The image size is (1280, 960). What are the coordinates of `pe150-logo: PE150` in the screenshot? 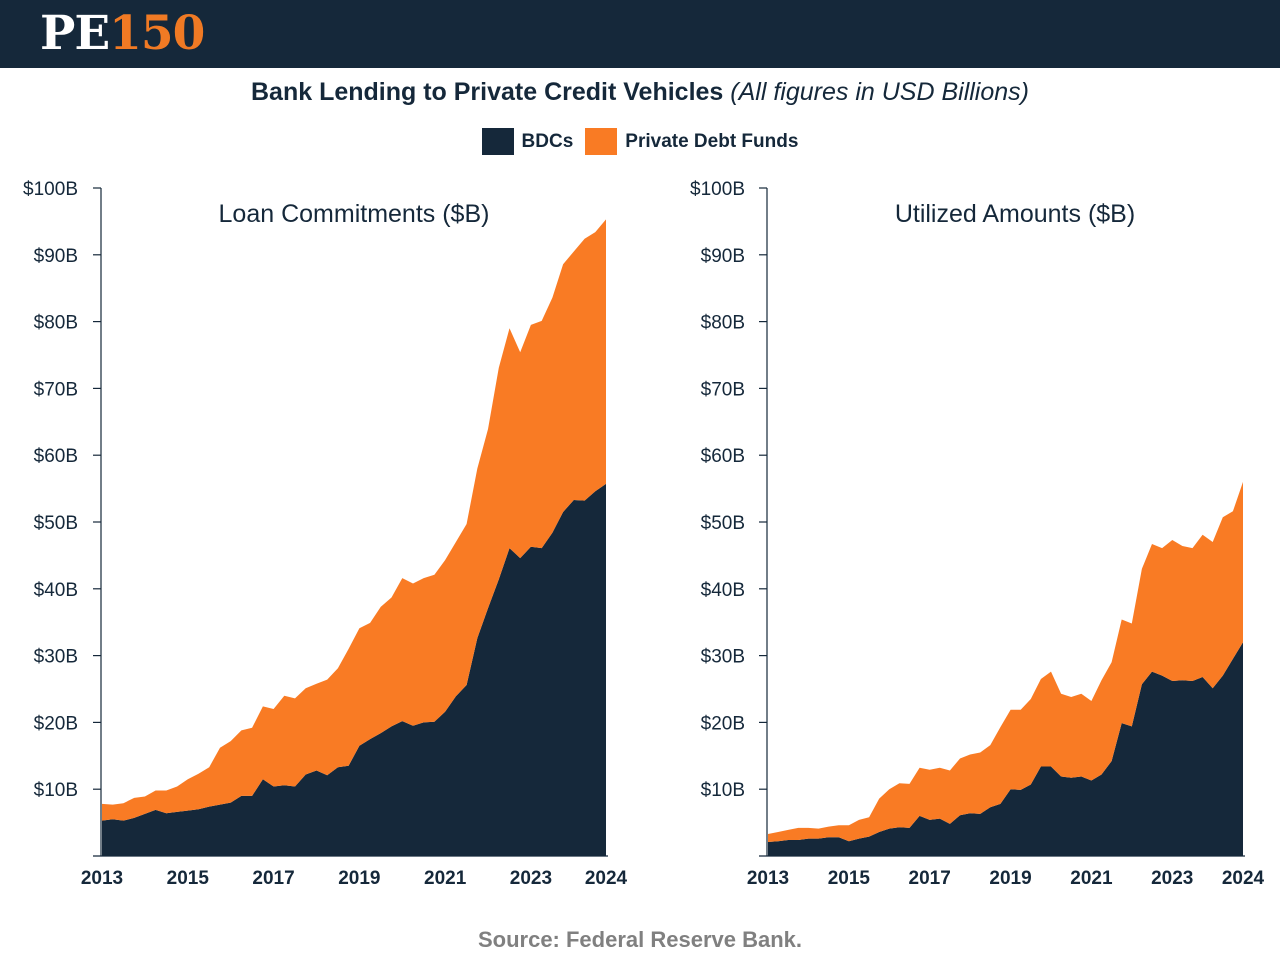 It's located at (122, 33).